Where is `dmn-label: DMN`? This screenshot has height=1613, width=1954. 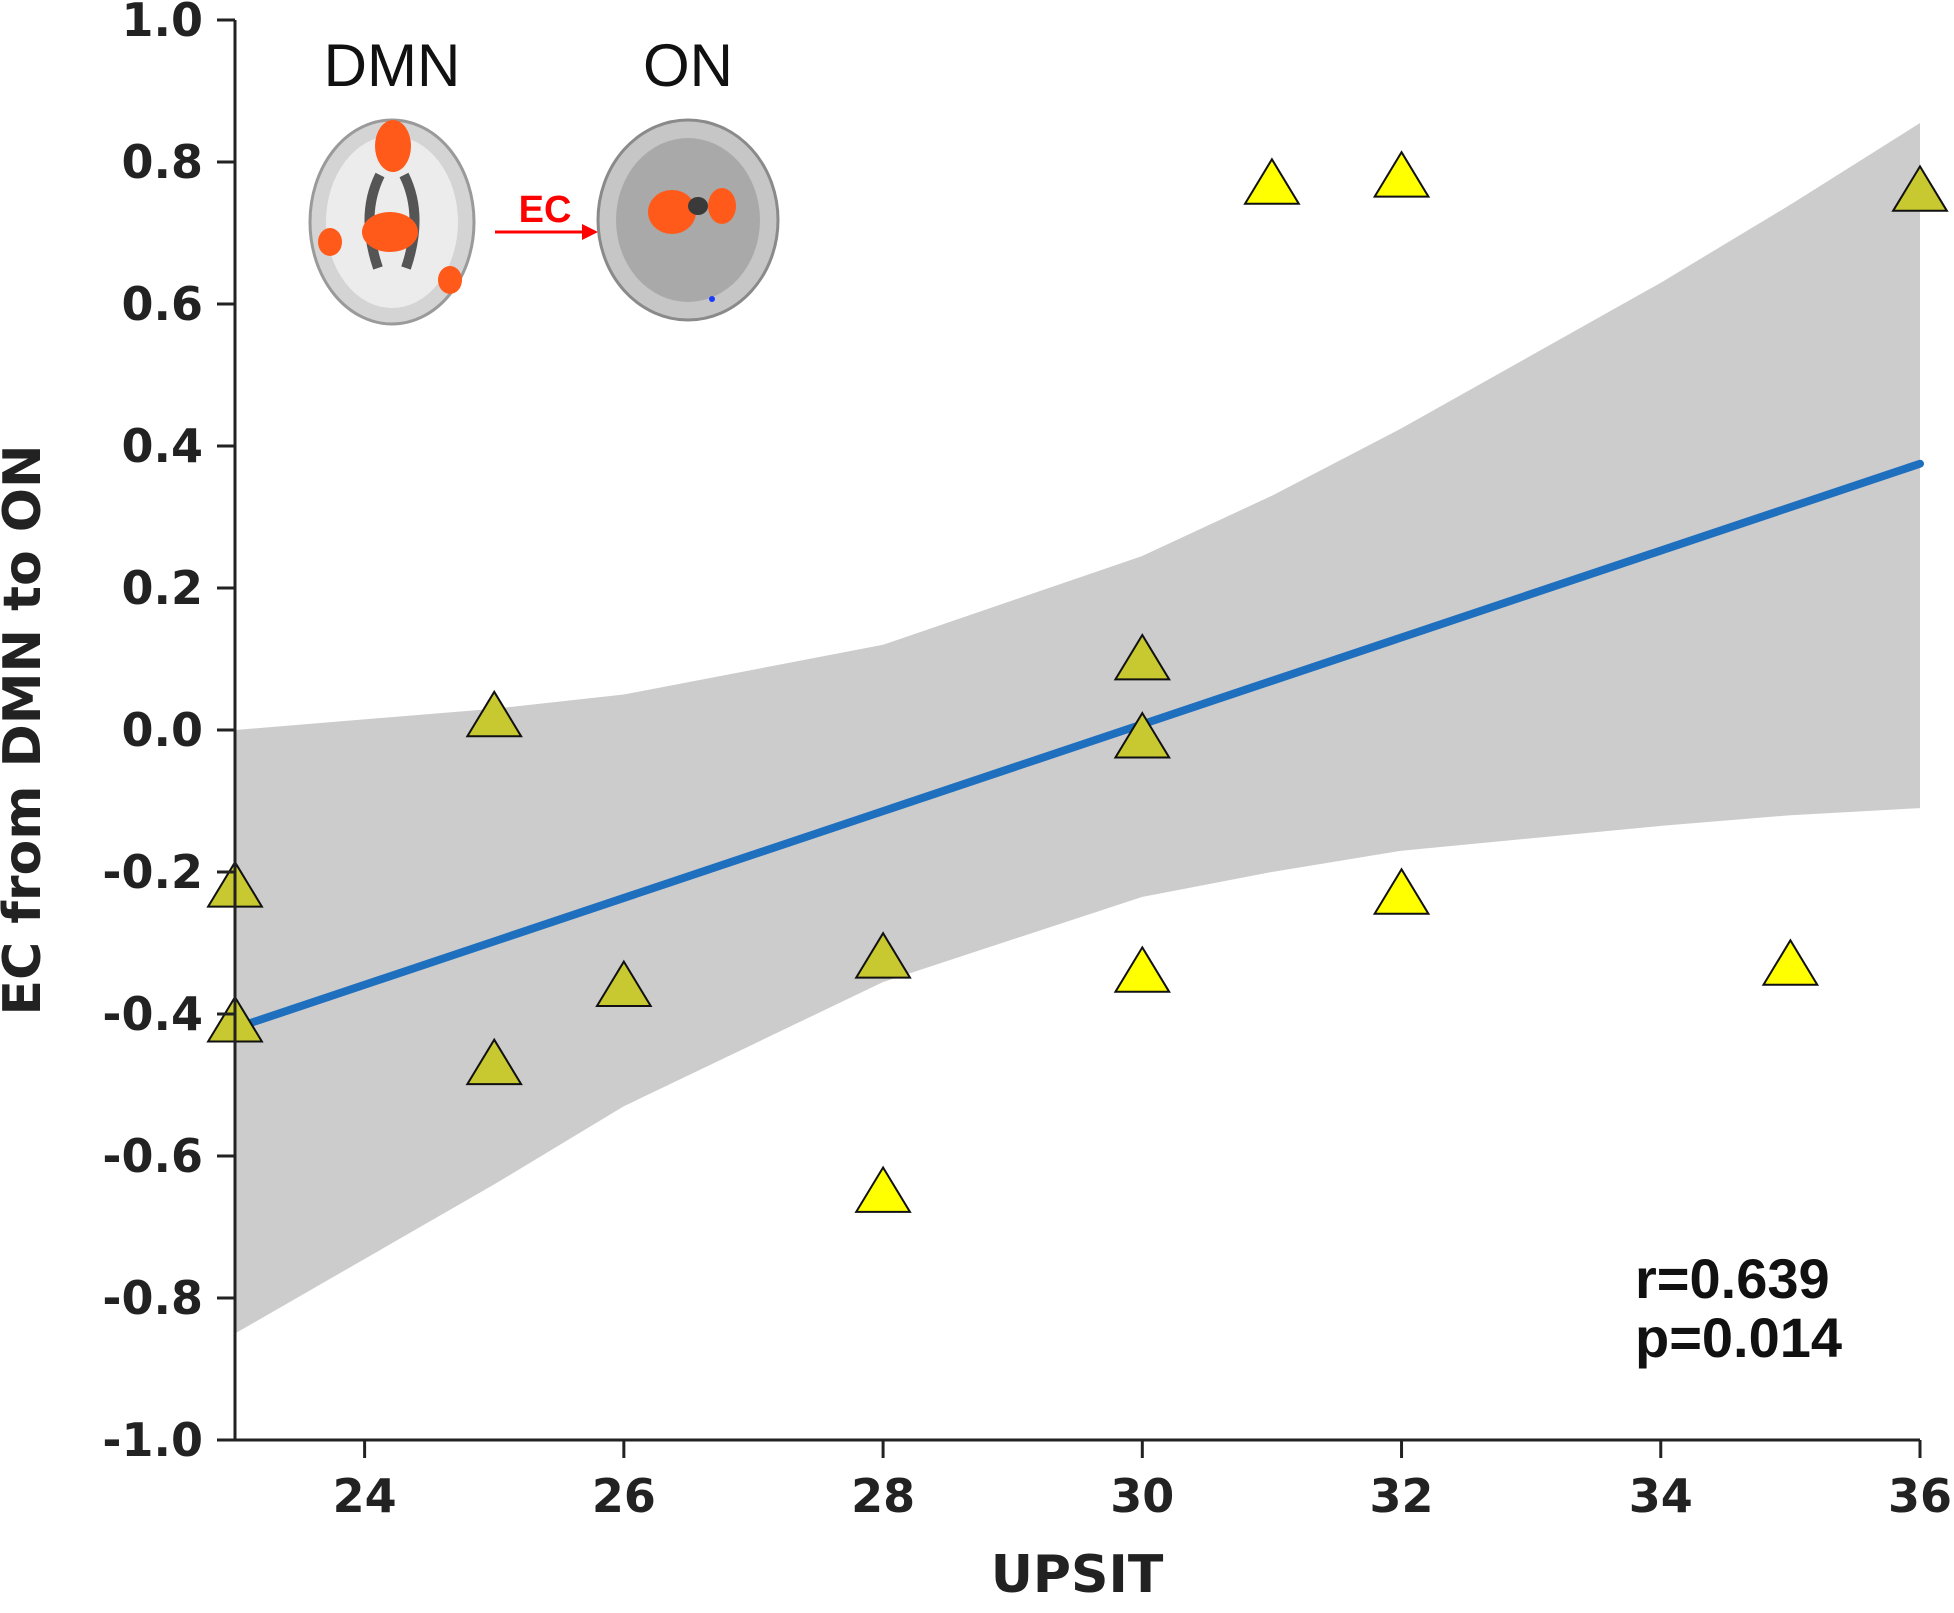 dmn-label: DMN is located at coordinates (392, 65).